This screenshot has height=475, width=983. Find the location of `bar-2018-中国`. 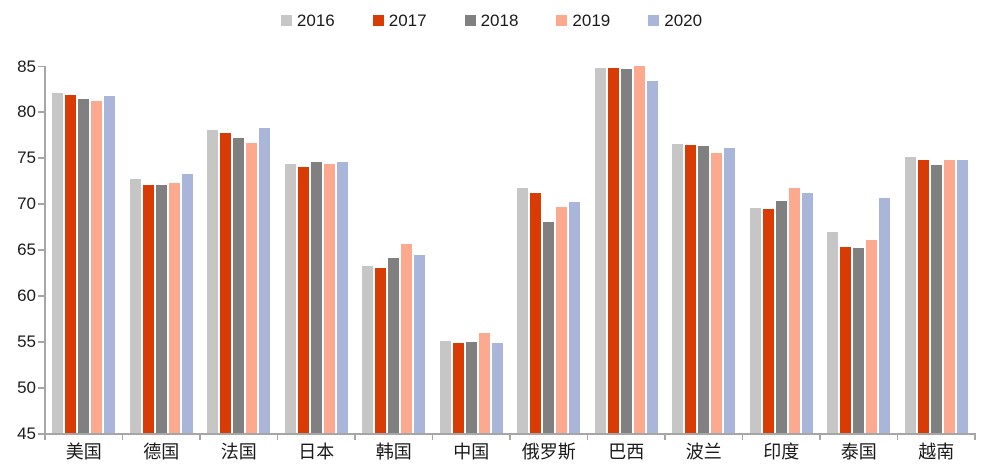

bar-2018-中国 is located at coordinates (471, 387).